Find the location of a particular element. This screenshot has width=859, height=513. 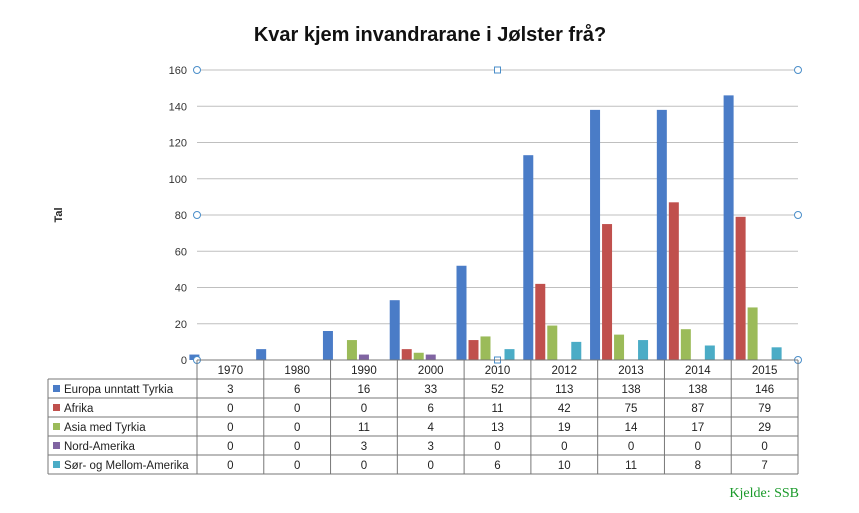

bar-asia-med-tyrkia-1990 is located at coordinates (351, 350).